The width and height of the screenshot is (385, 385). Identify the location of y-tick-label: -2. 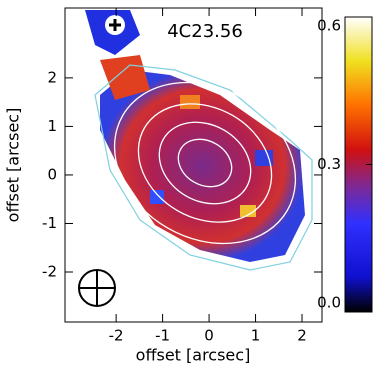
(49, 272).